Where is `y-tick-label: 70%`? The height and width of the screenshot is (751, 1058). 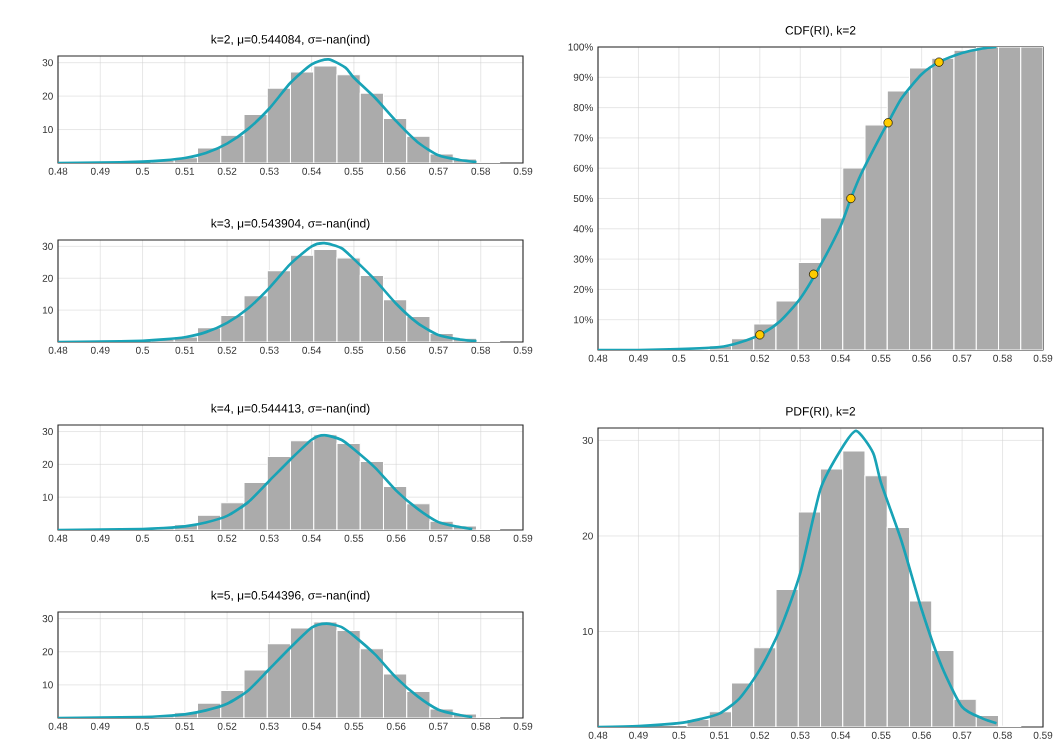 y-tick-label: 70% is located at coordinates (583, 138).